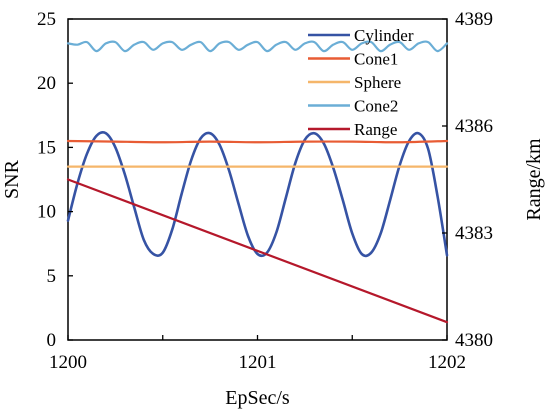 This screenshot has width=550, height=417. I want to click on y-left-tick-label: 20, so click(46, 83).